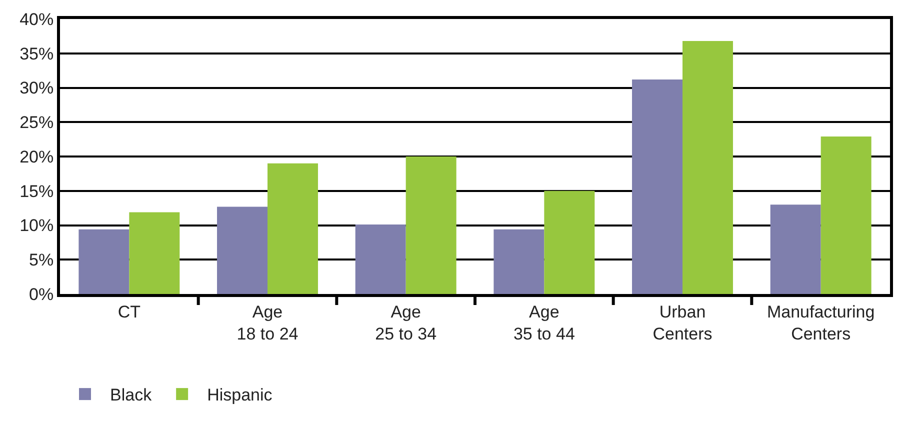 The image size is (903, 423). What do you see at coordinates (37, 226) in the screenshot?
I see `y-tick-label: 10%` at bounding box center [37, 226].